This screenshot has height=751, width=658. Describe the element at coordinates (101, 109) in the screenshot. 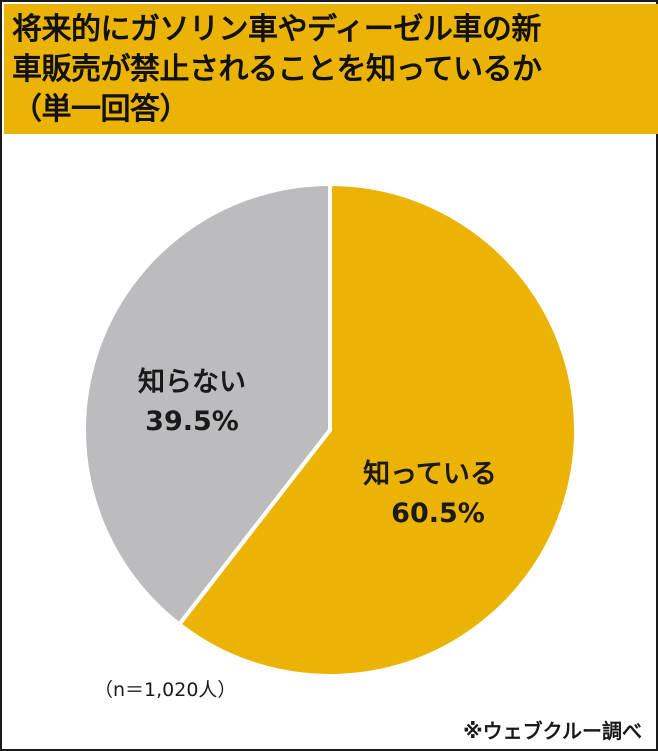

I see `title-line-3: （単一回答）` at that location.